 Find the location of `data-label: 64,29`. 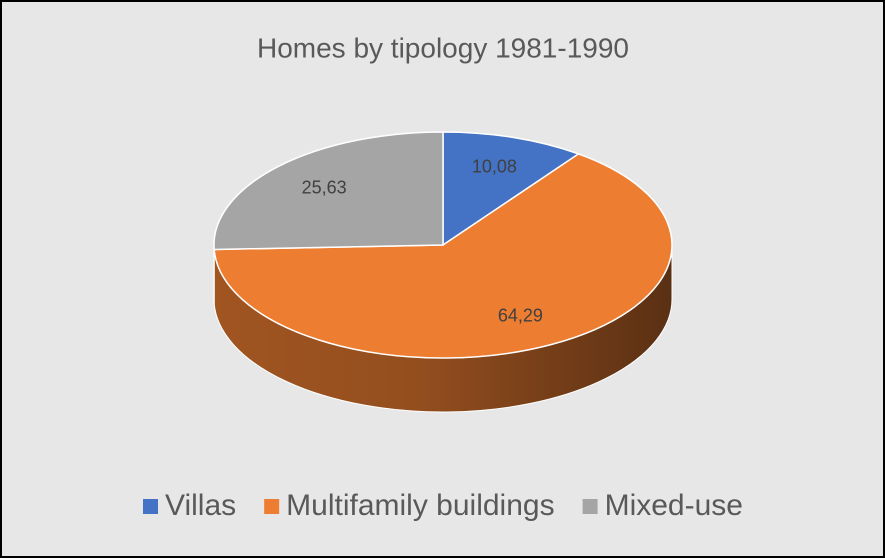

data-label: 64,29 is located at coordinates (520, 316).